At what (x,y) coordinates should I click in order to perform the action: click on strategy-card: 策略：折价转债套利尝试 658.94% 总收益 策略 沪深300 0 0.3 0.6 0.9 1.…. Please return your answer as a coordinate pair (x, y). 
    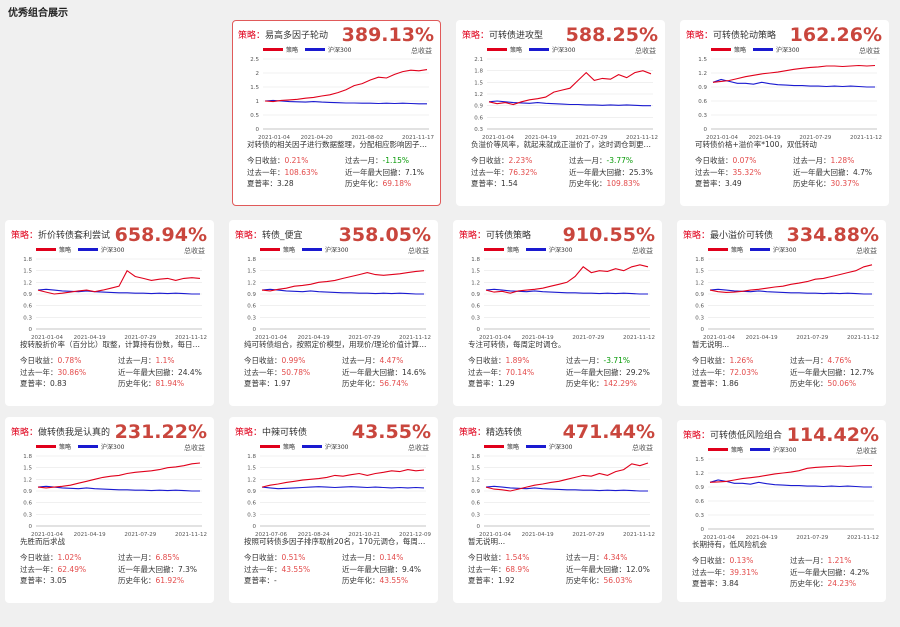
    Looking at the image, I should click on (109, 313).